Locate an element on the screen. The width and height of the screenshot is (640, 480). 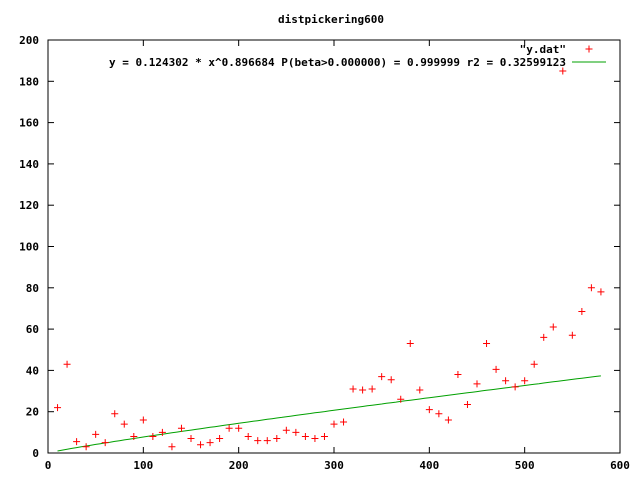
legend-plus-marker is located at coordinates (589, 49).